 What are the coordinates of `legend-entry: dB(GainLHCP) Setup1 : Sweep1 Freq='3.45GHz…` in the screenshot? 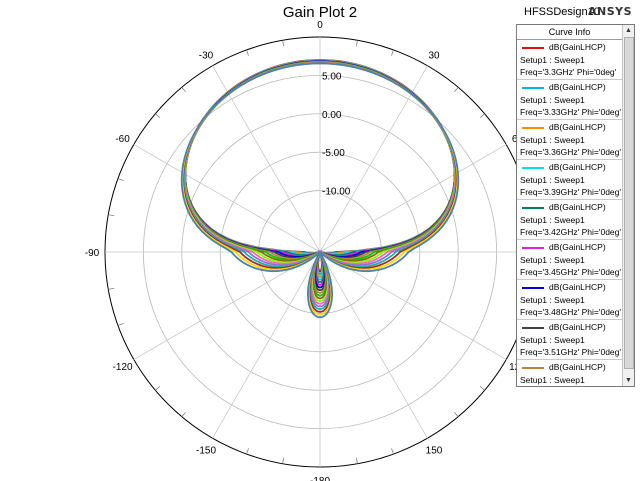 It's located at (569, 260).